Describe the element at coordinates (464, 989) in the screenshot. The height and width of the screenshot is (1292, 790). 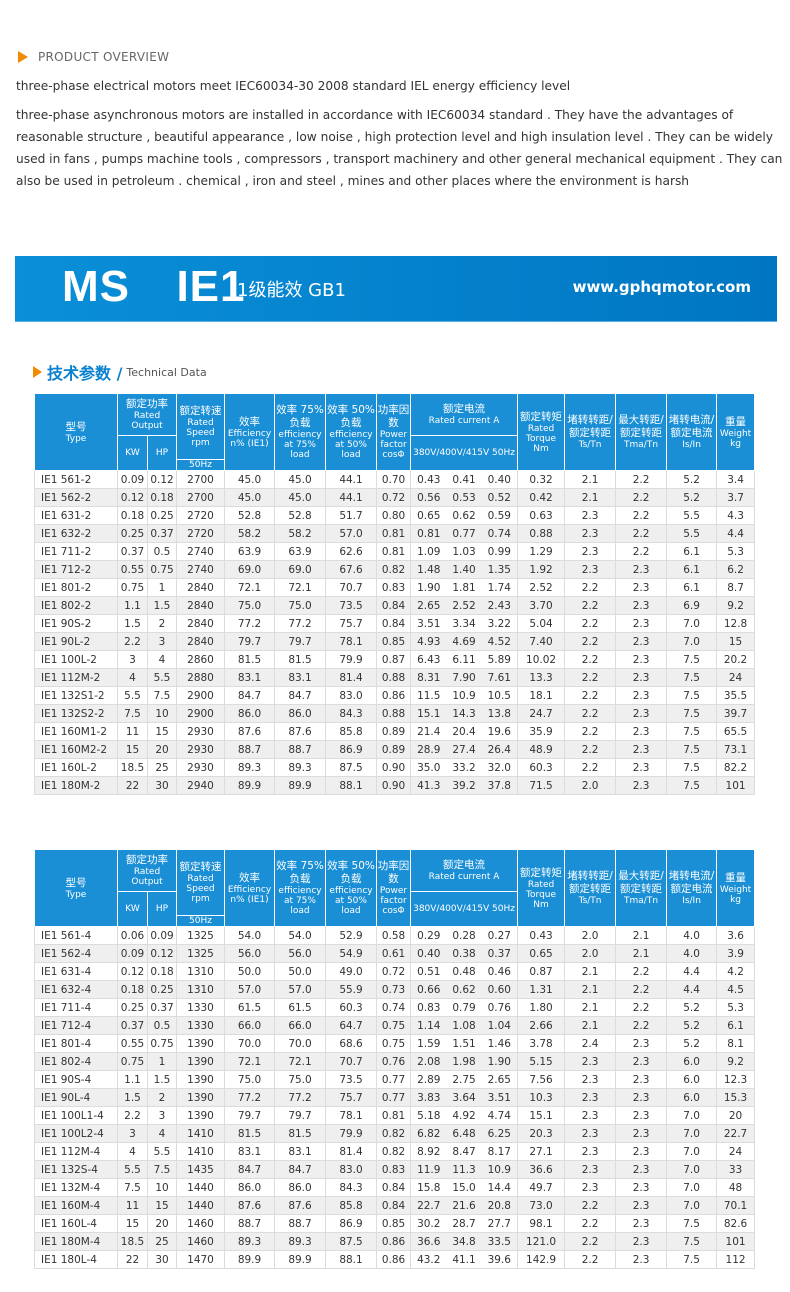
I see `cell: 0.62` at that location.